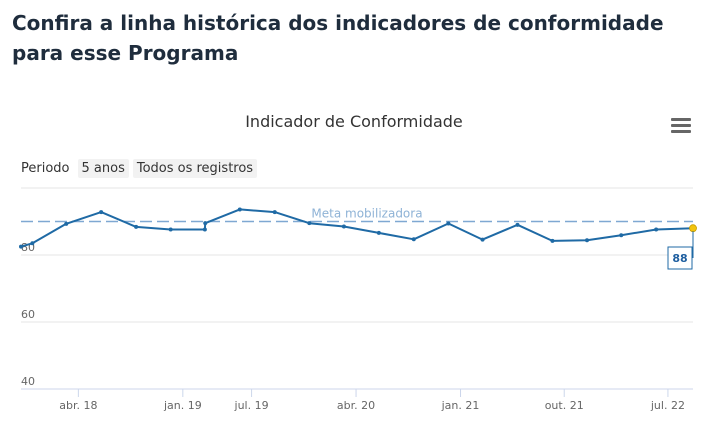  What do you see at coordinates (28, 381) in the screenshot?
I see `y-tick-label: 40` at bounding box center [28, 381].